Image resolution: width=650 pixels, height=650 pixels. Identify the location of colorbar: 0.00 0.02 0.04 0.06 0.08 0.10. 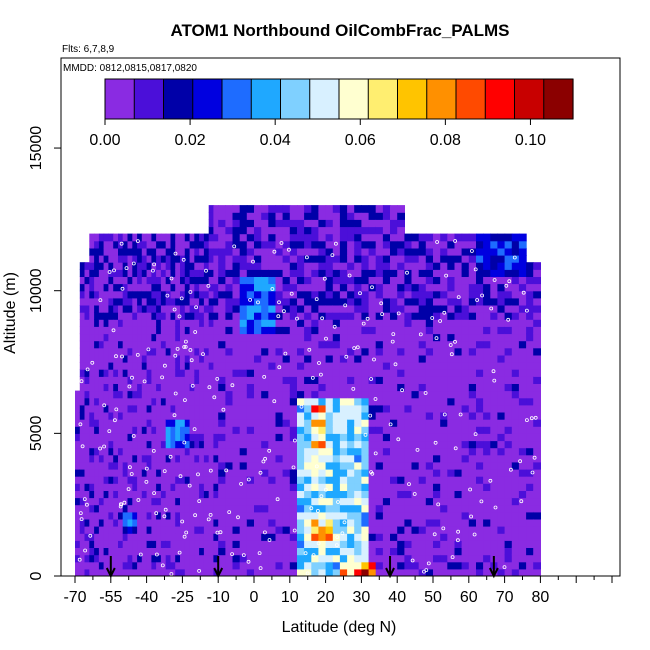
(331, 113).